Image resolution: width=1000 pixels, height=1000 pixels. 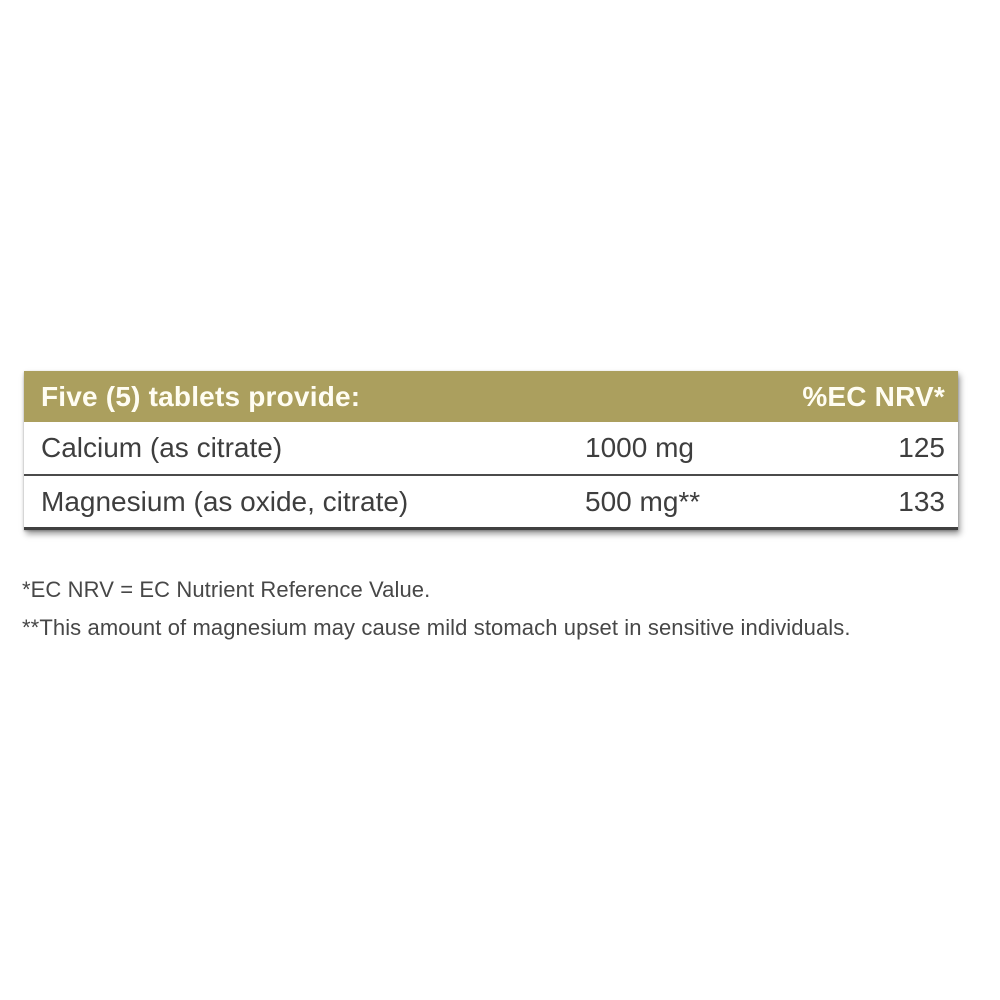 What do you see at coordinates (201, 396) in the screenshot?
I see `table-header-title: Five (5) tablets provide:` at bounding box center [201, 396].